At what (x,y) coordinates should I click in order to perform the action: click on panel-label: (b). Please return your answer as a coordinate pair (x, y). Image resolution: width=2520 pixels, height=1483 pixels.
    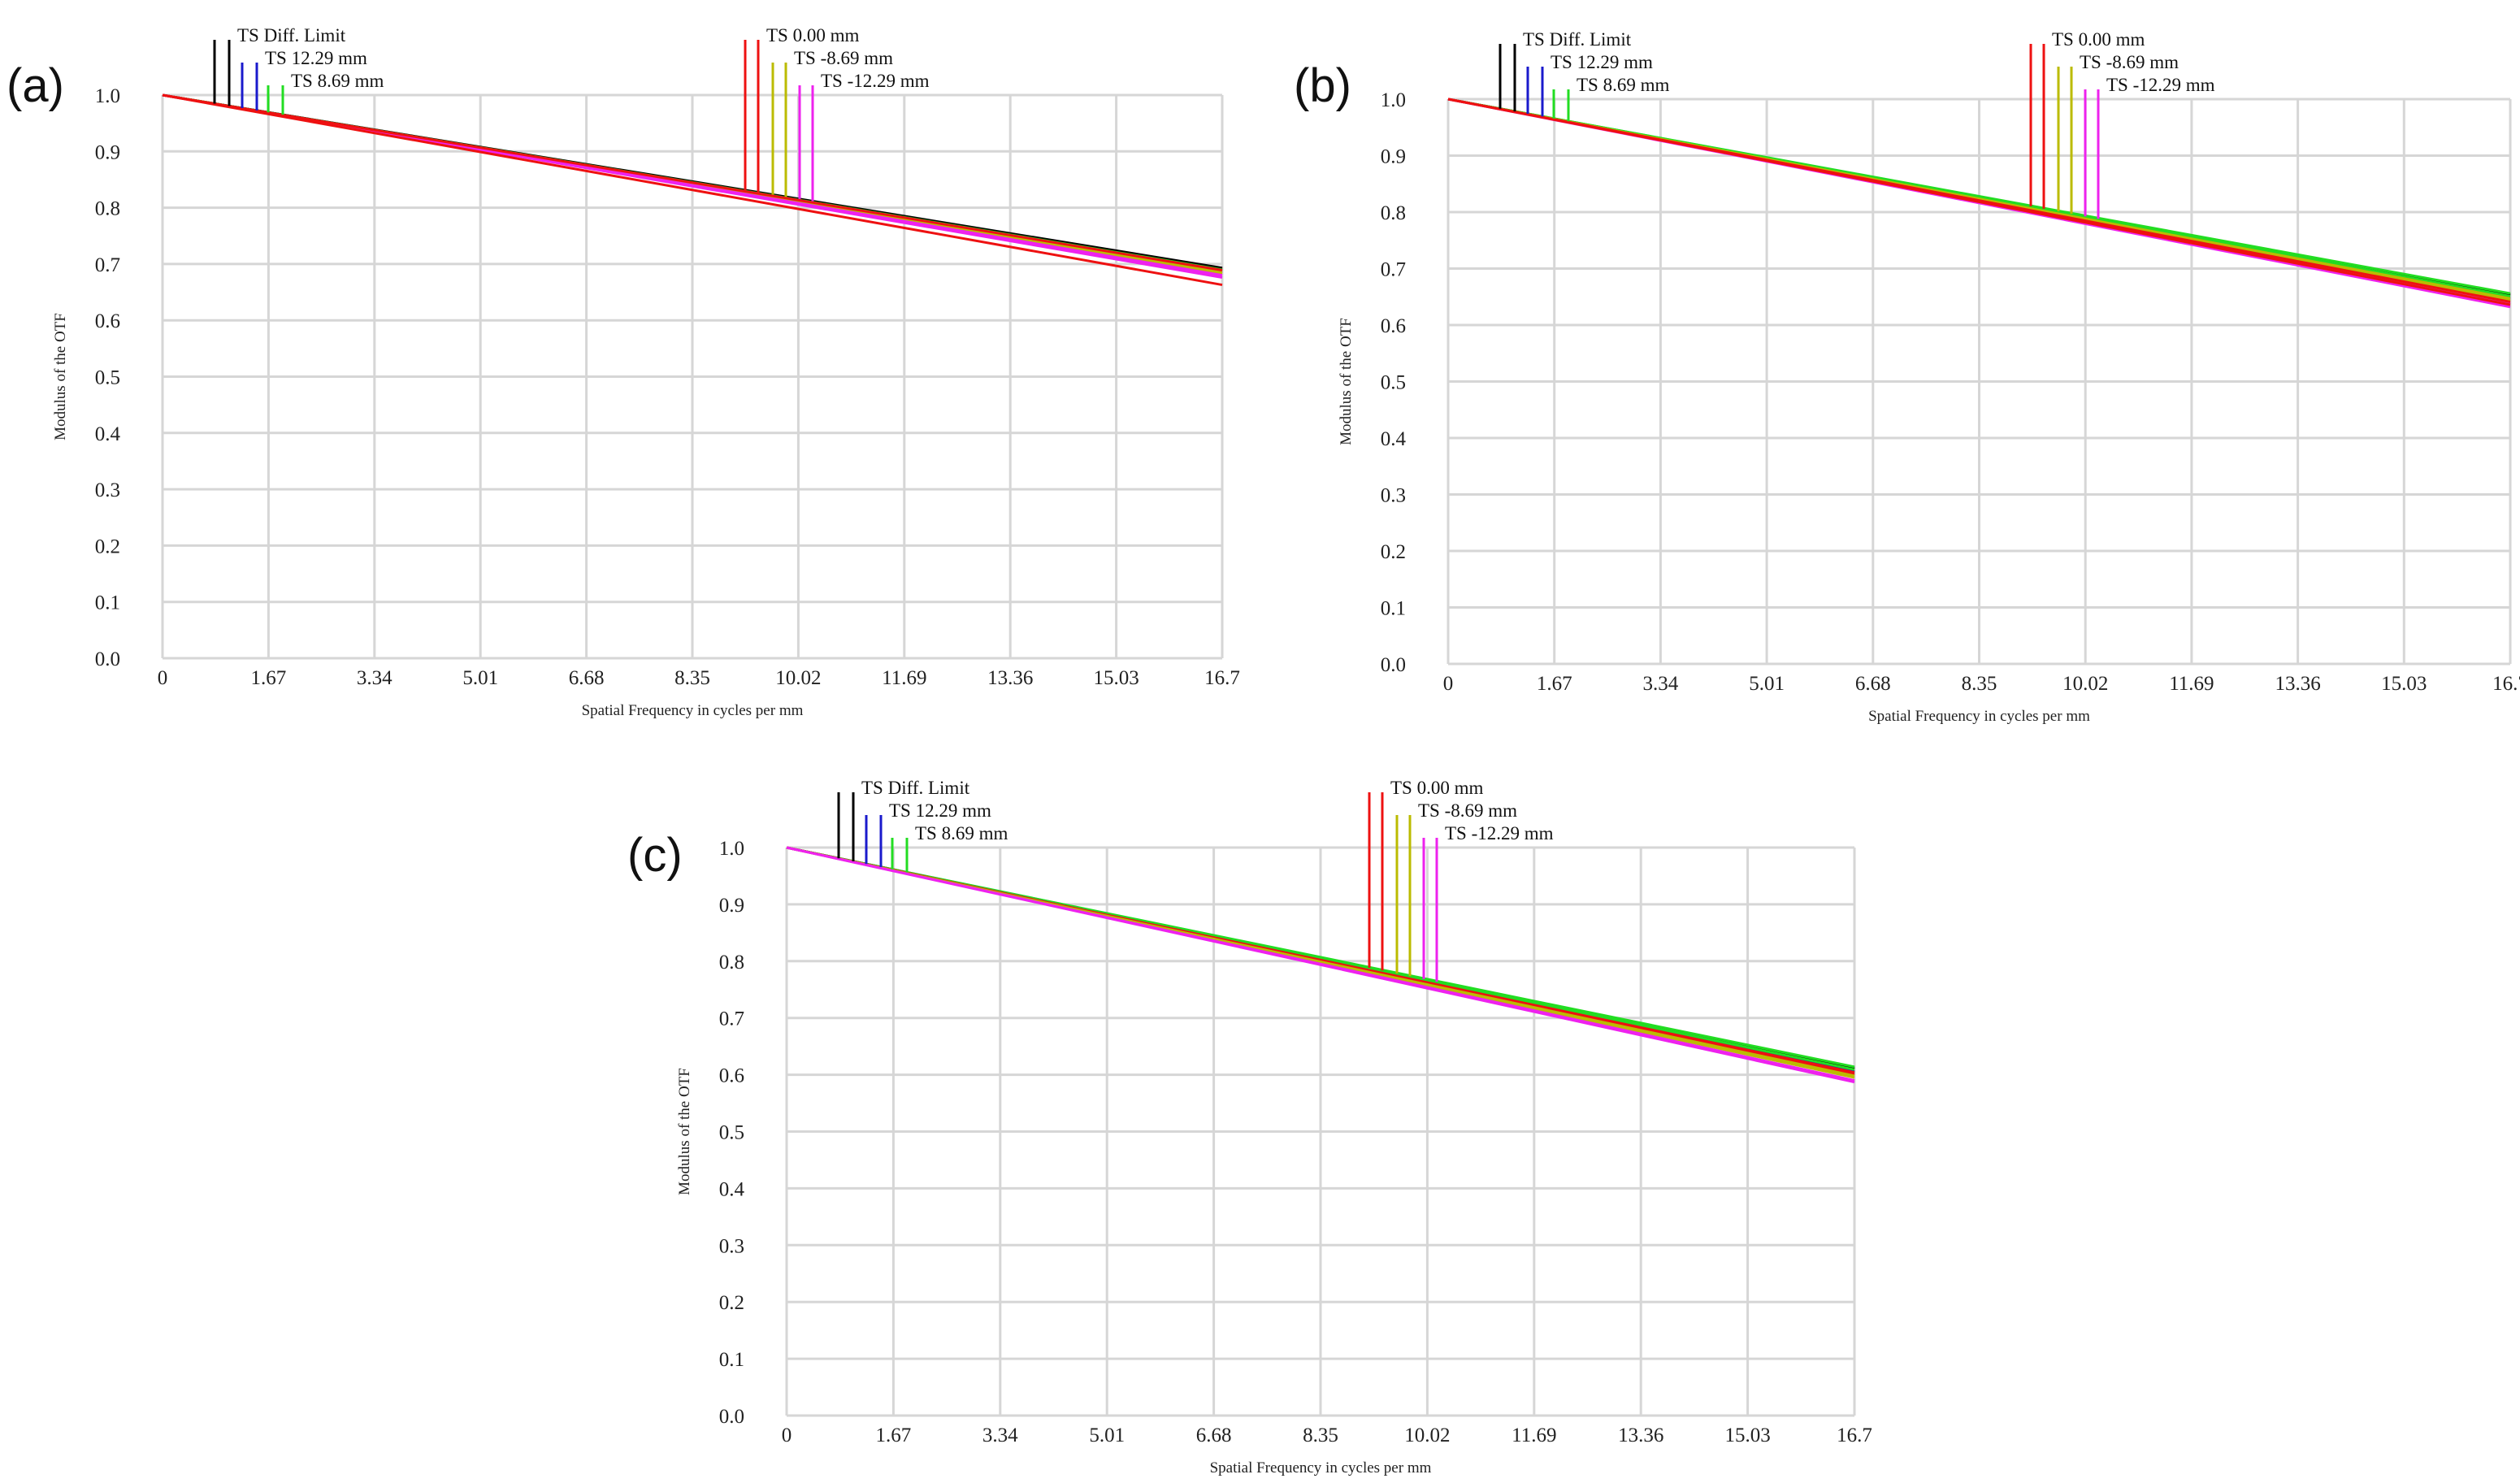
    Looking at the image, I should click on (1323, 85).